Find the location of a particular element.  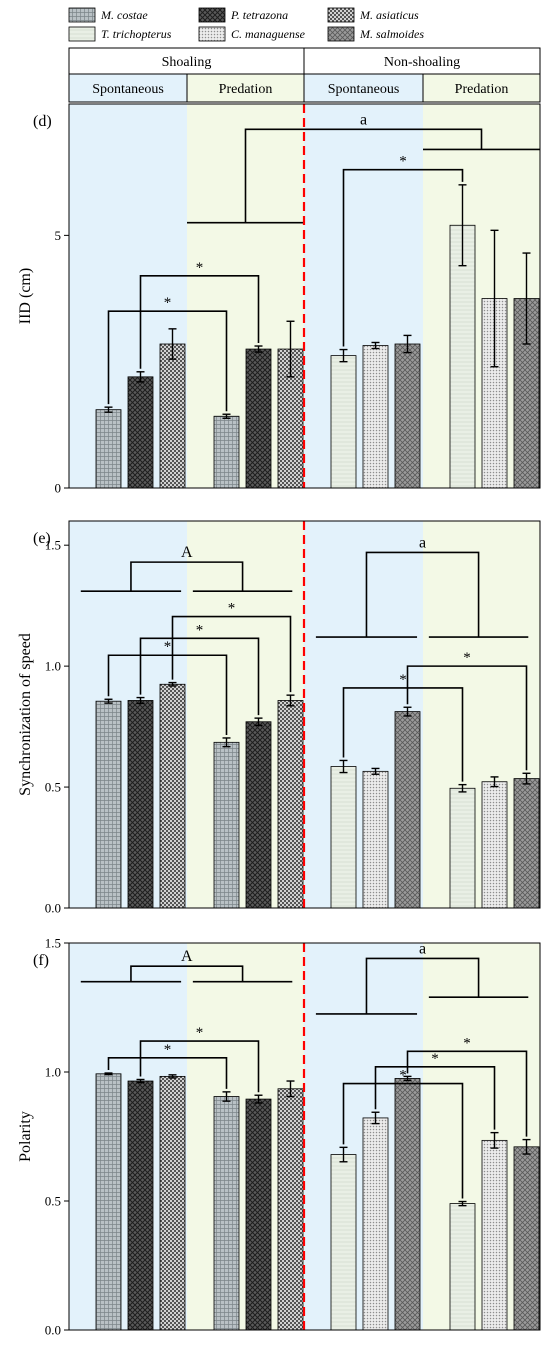

panel-label: (e) is located at coordinates (42, 538).